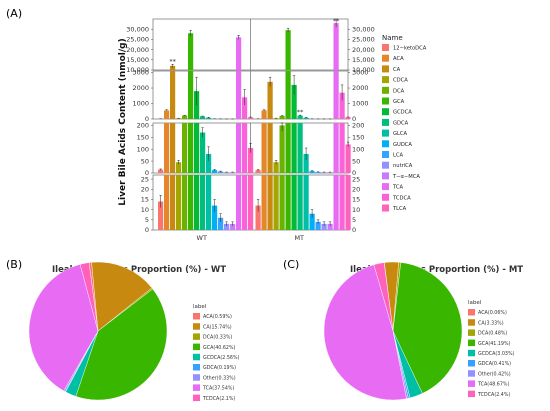 Image resolution: width=550 pixels, height=411 pixels. Describe the element at coordinates (392, 38) in the screenshot. I see `legend-title: Name` at that location.